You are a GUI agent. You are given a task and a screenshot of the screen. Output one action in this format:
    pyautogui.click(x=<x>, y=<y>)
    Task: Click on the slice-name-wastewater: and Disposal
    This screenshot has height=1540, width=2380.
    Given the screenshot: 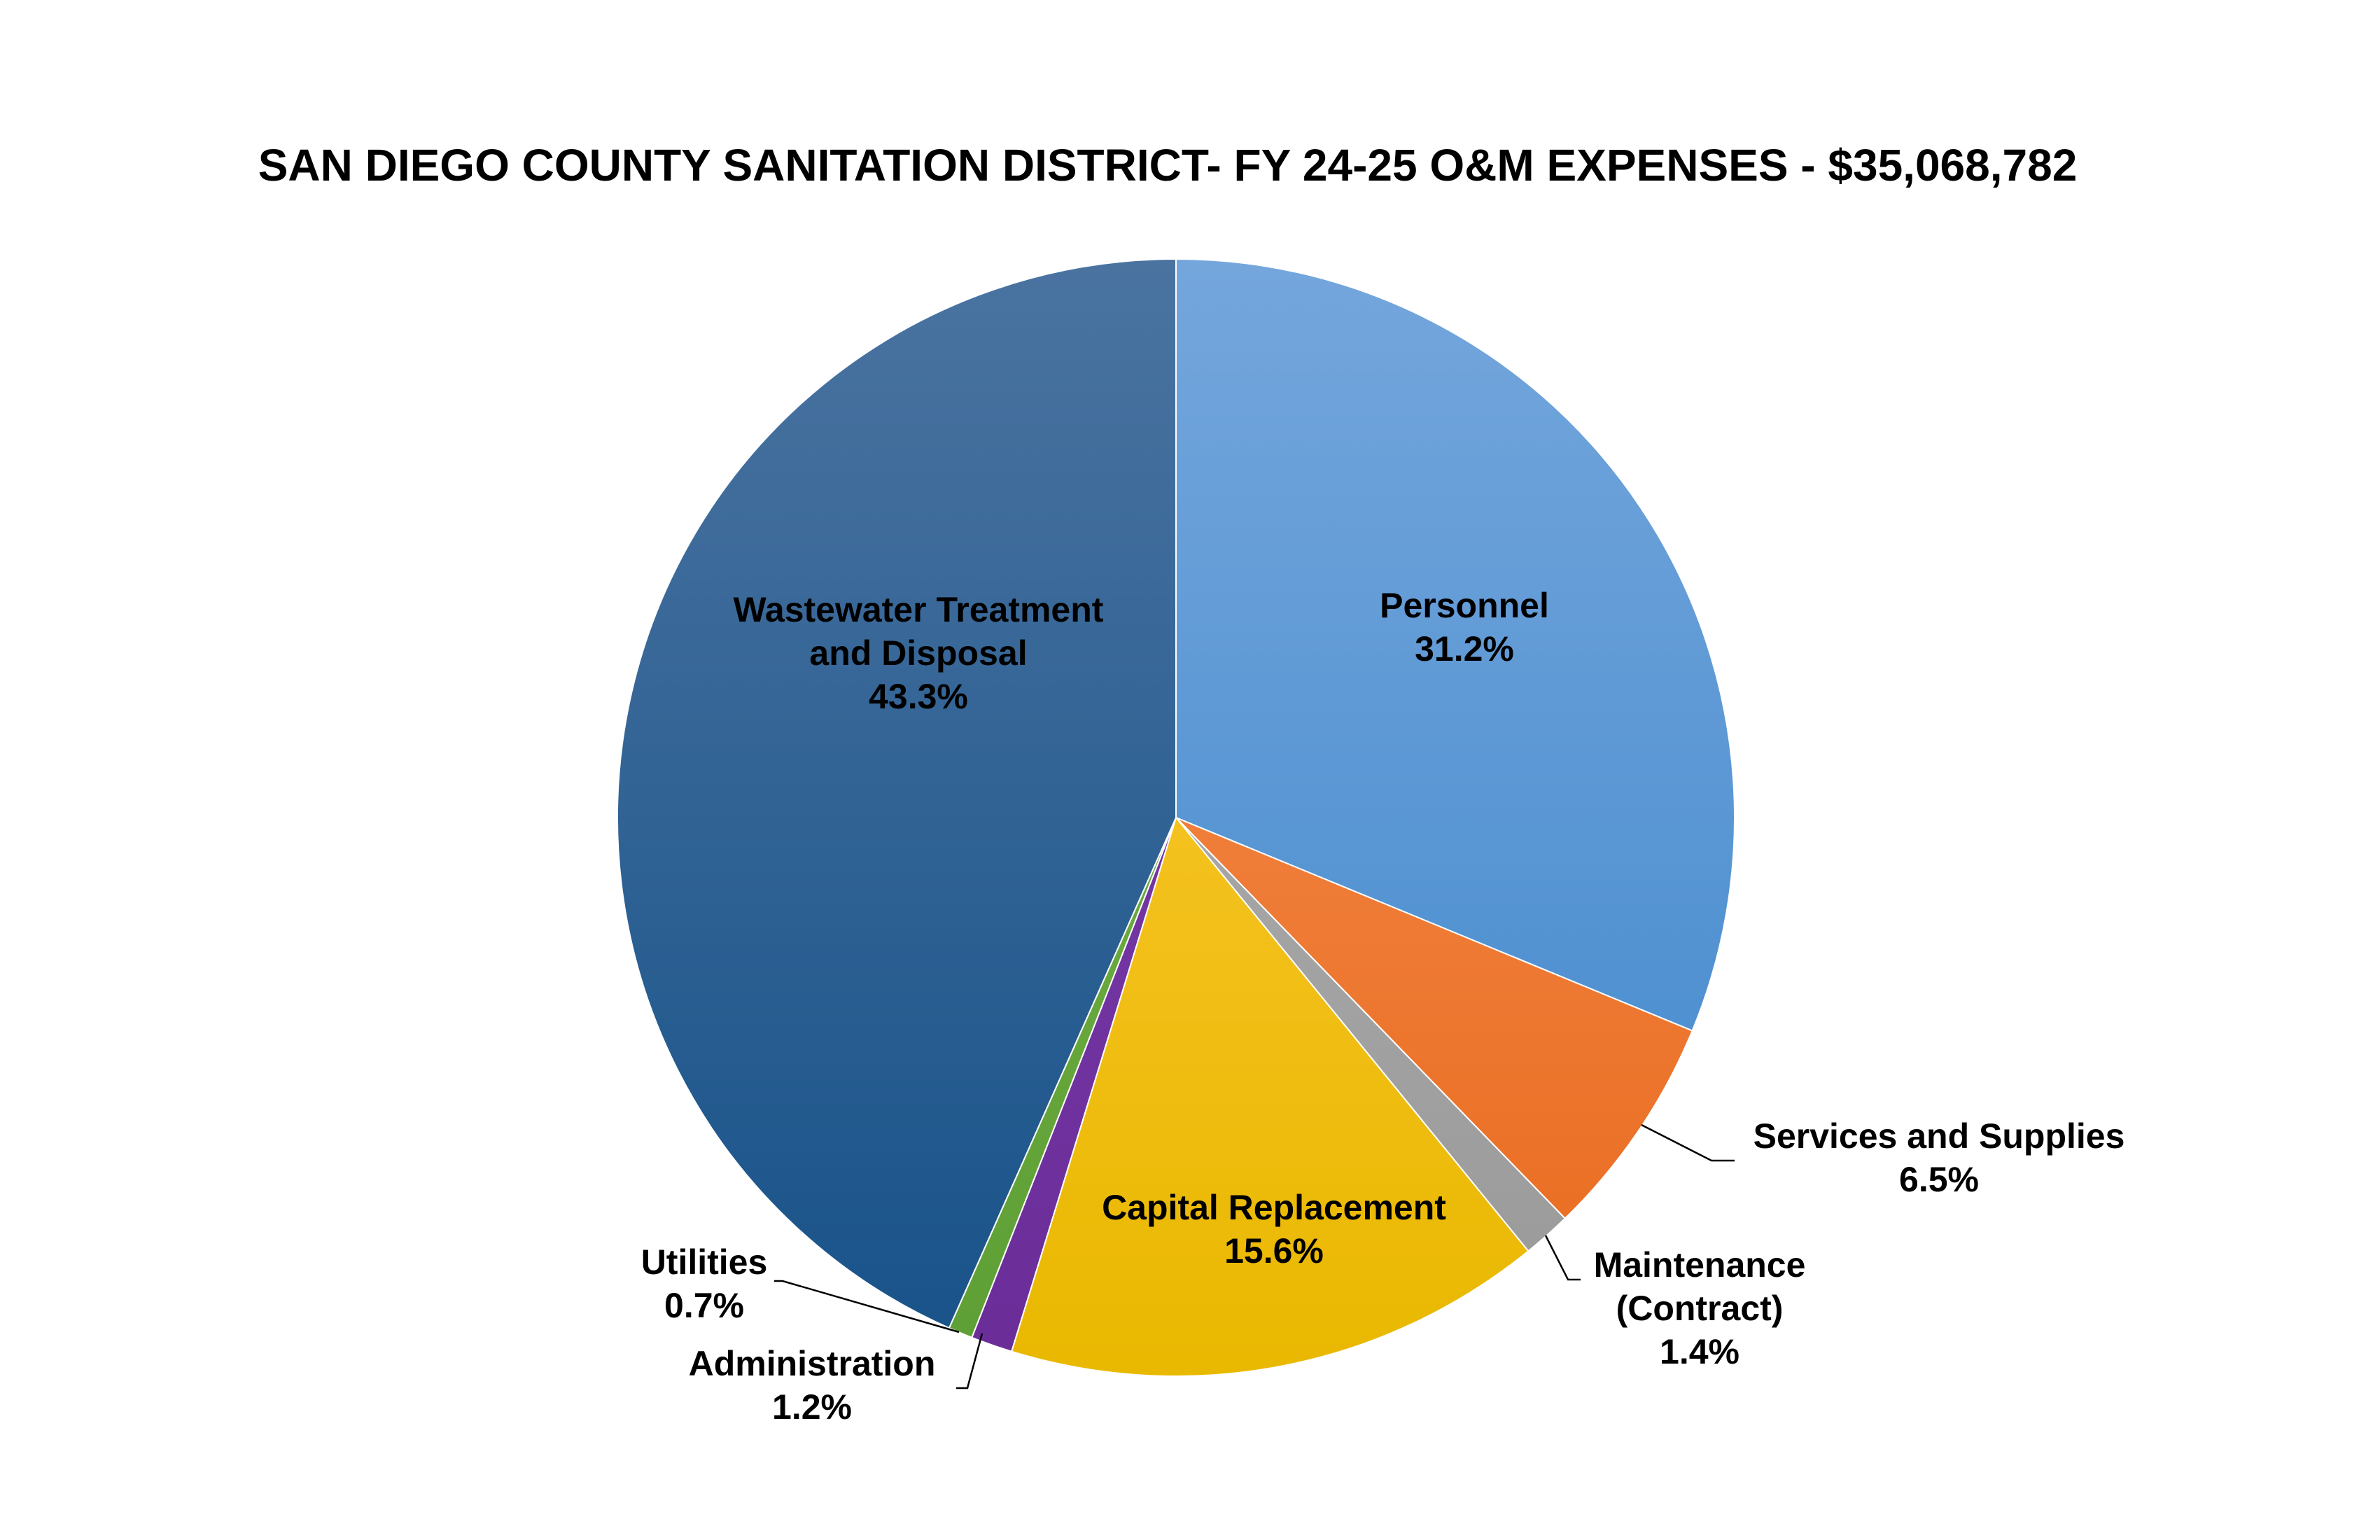 What is the action you would take?
    pyautogui.click(x=918, y=653)
    